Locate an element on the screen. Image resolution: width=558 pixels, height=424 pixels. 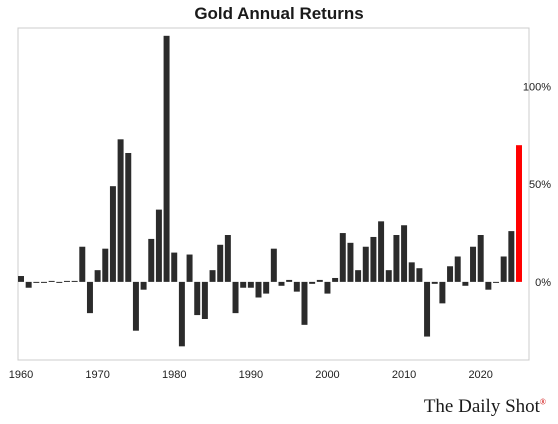
x-tick-label: 2000 is located at coordinates (327, 375).